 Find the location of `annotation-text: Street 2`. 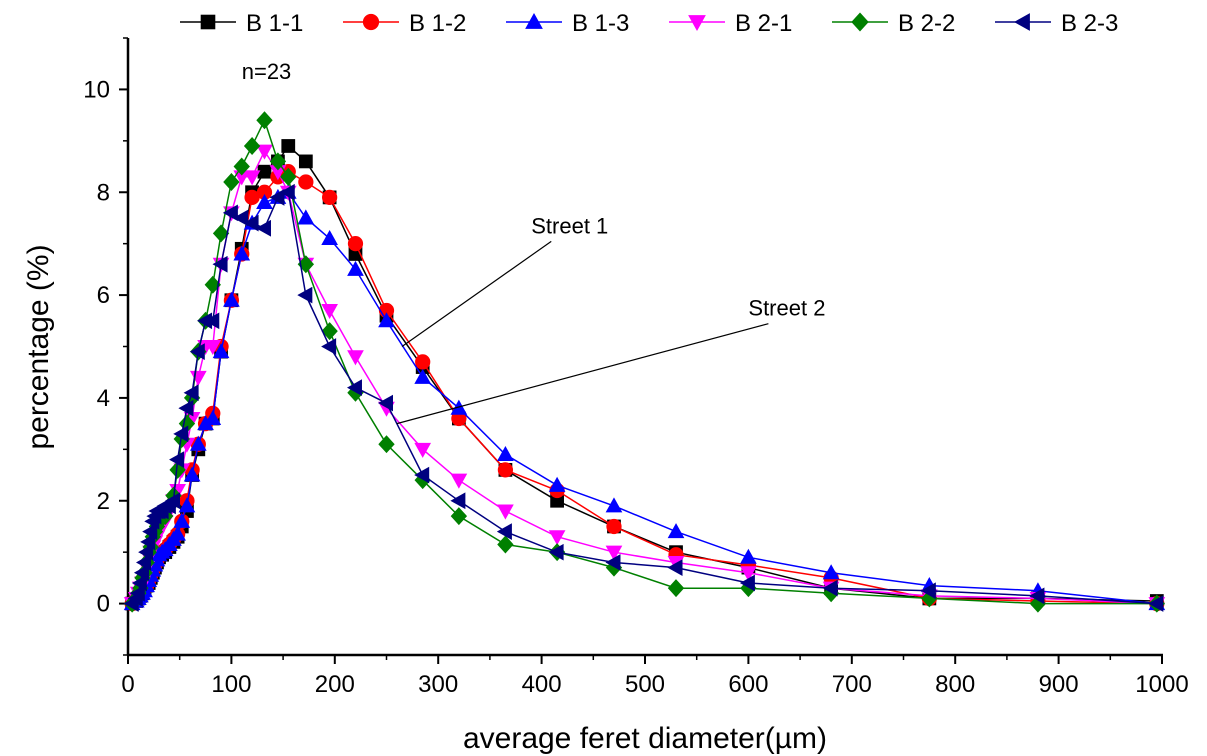

annotation-text: Street 2 is located at coordinates (786, 308).